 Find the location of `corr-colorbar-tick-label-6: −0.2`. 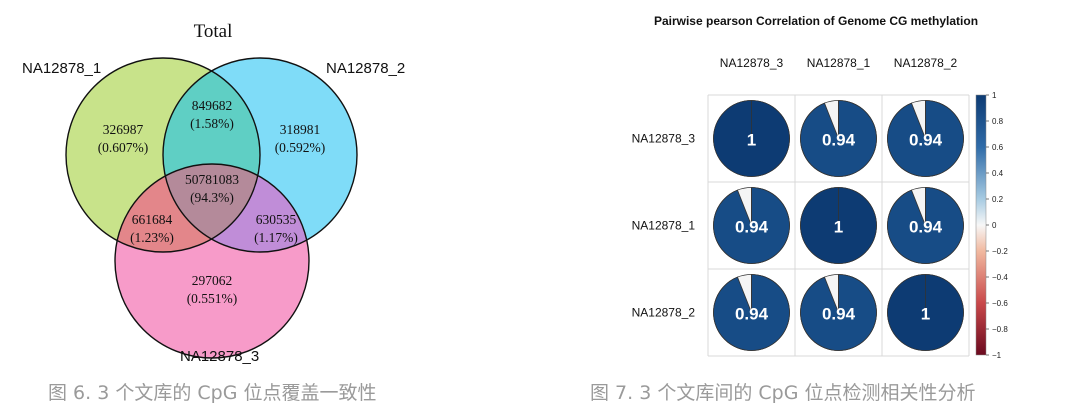

corr-colorbar-tick-label-6: −0.2 is located at coordinates (1000, 251).